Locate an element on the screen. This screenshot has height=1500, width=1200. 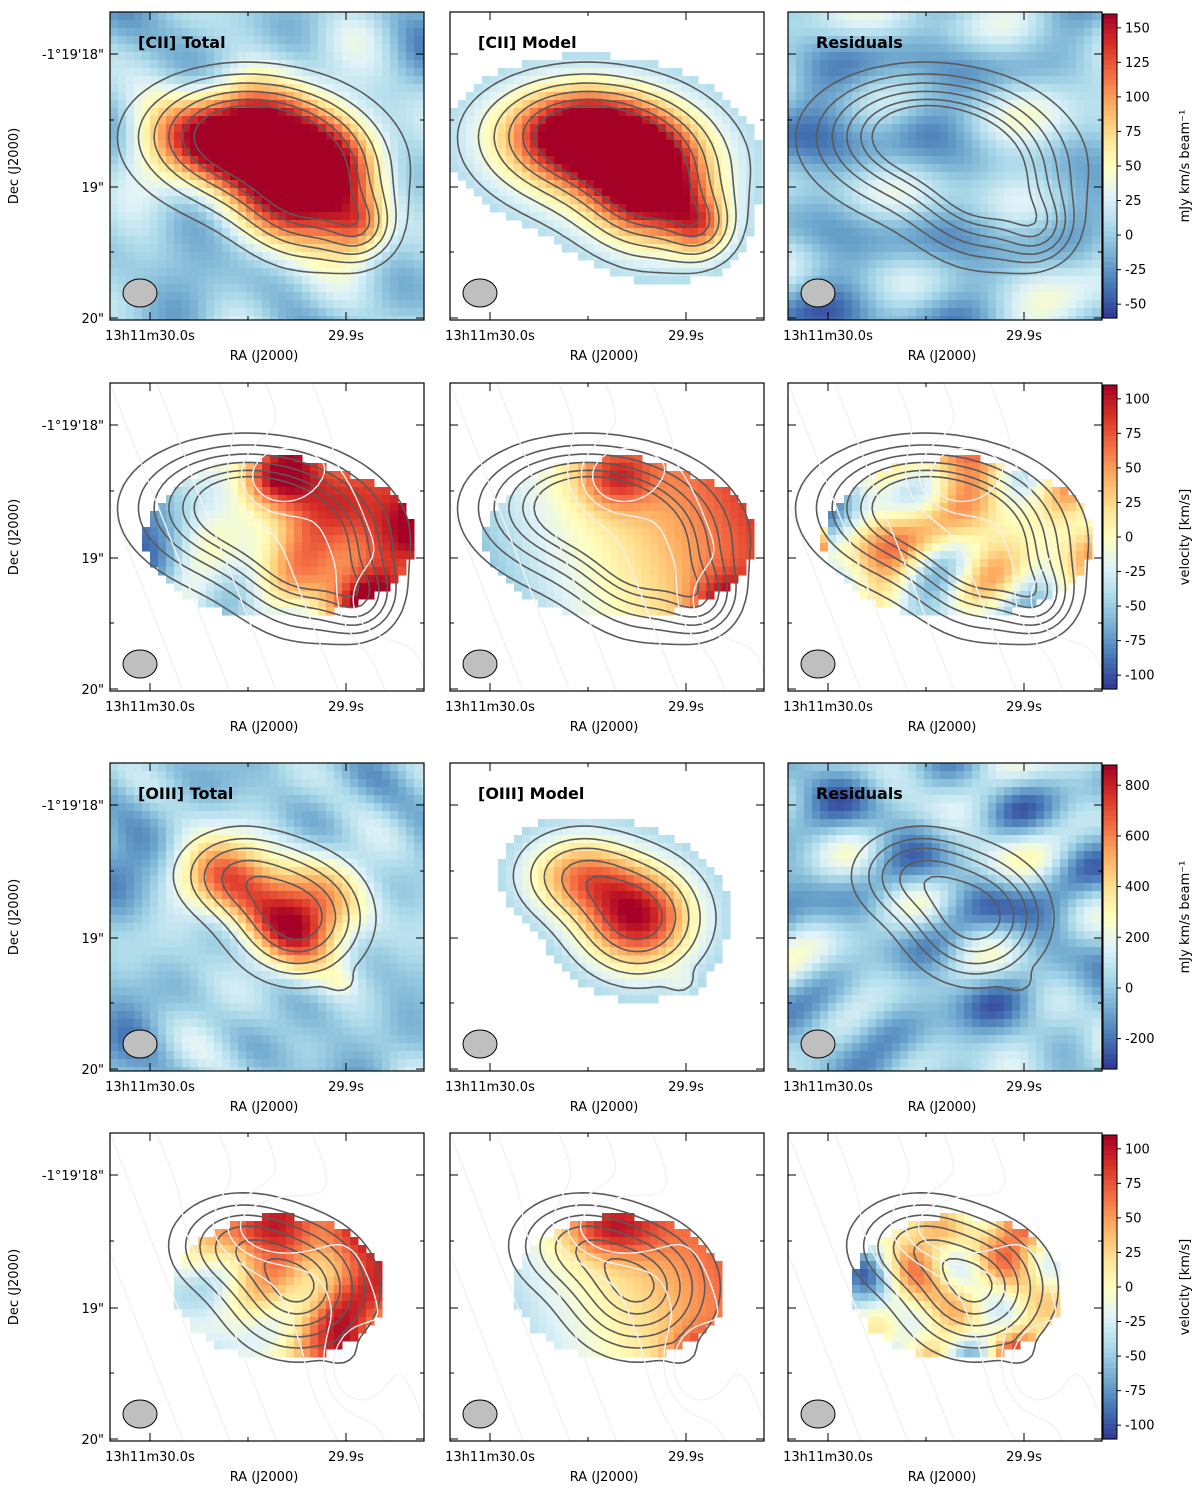
panel-title: [OIII] Total is located at coordinates (185, 793).